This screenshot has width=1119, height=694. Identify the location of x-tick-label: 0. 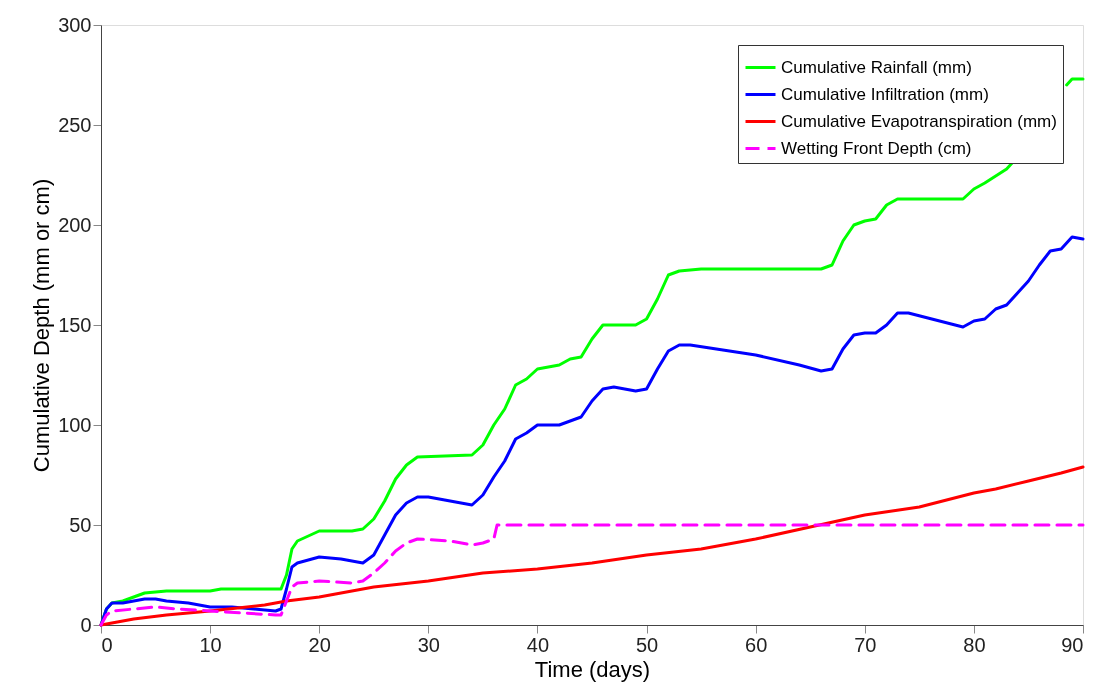
(107, 644).